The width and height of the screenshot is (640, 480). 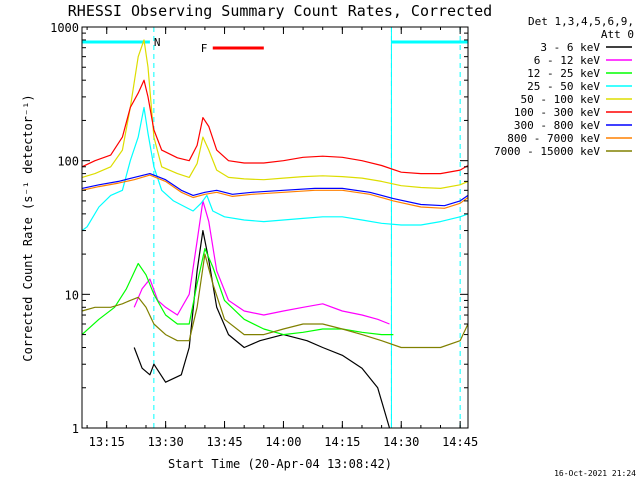 I want to click on series-800-7000-kev, so click(x=275, y=191).